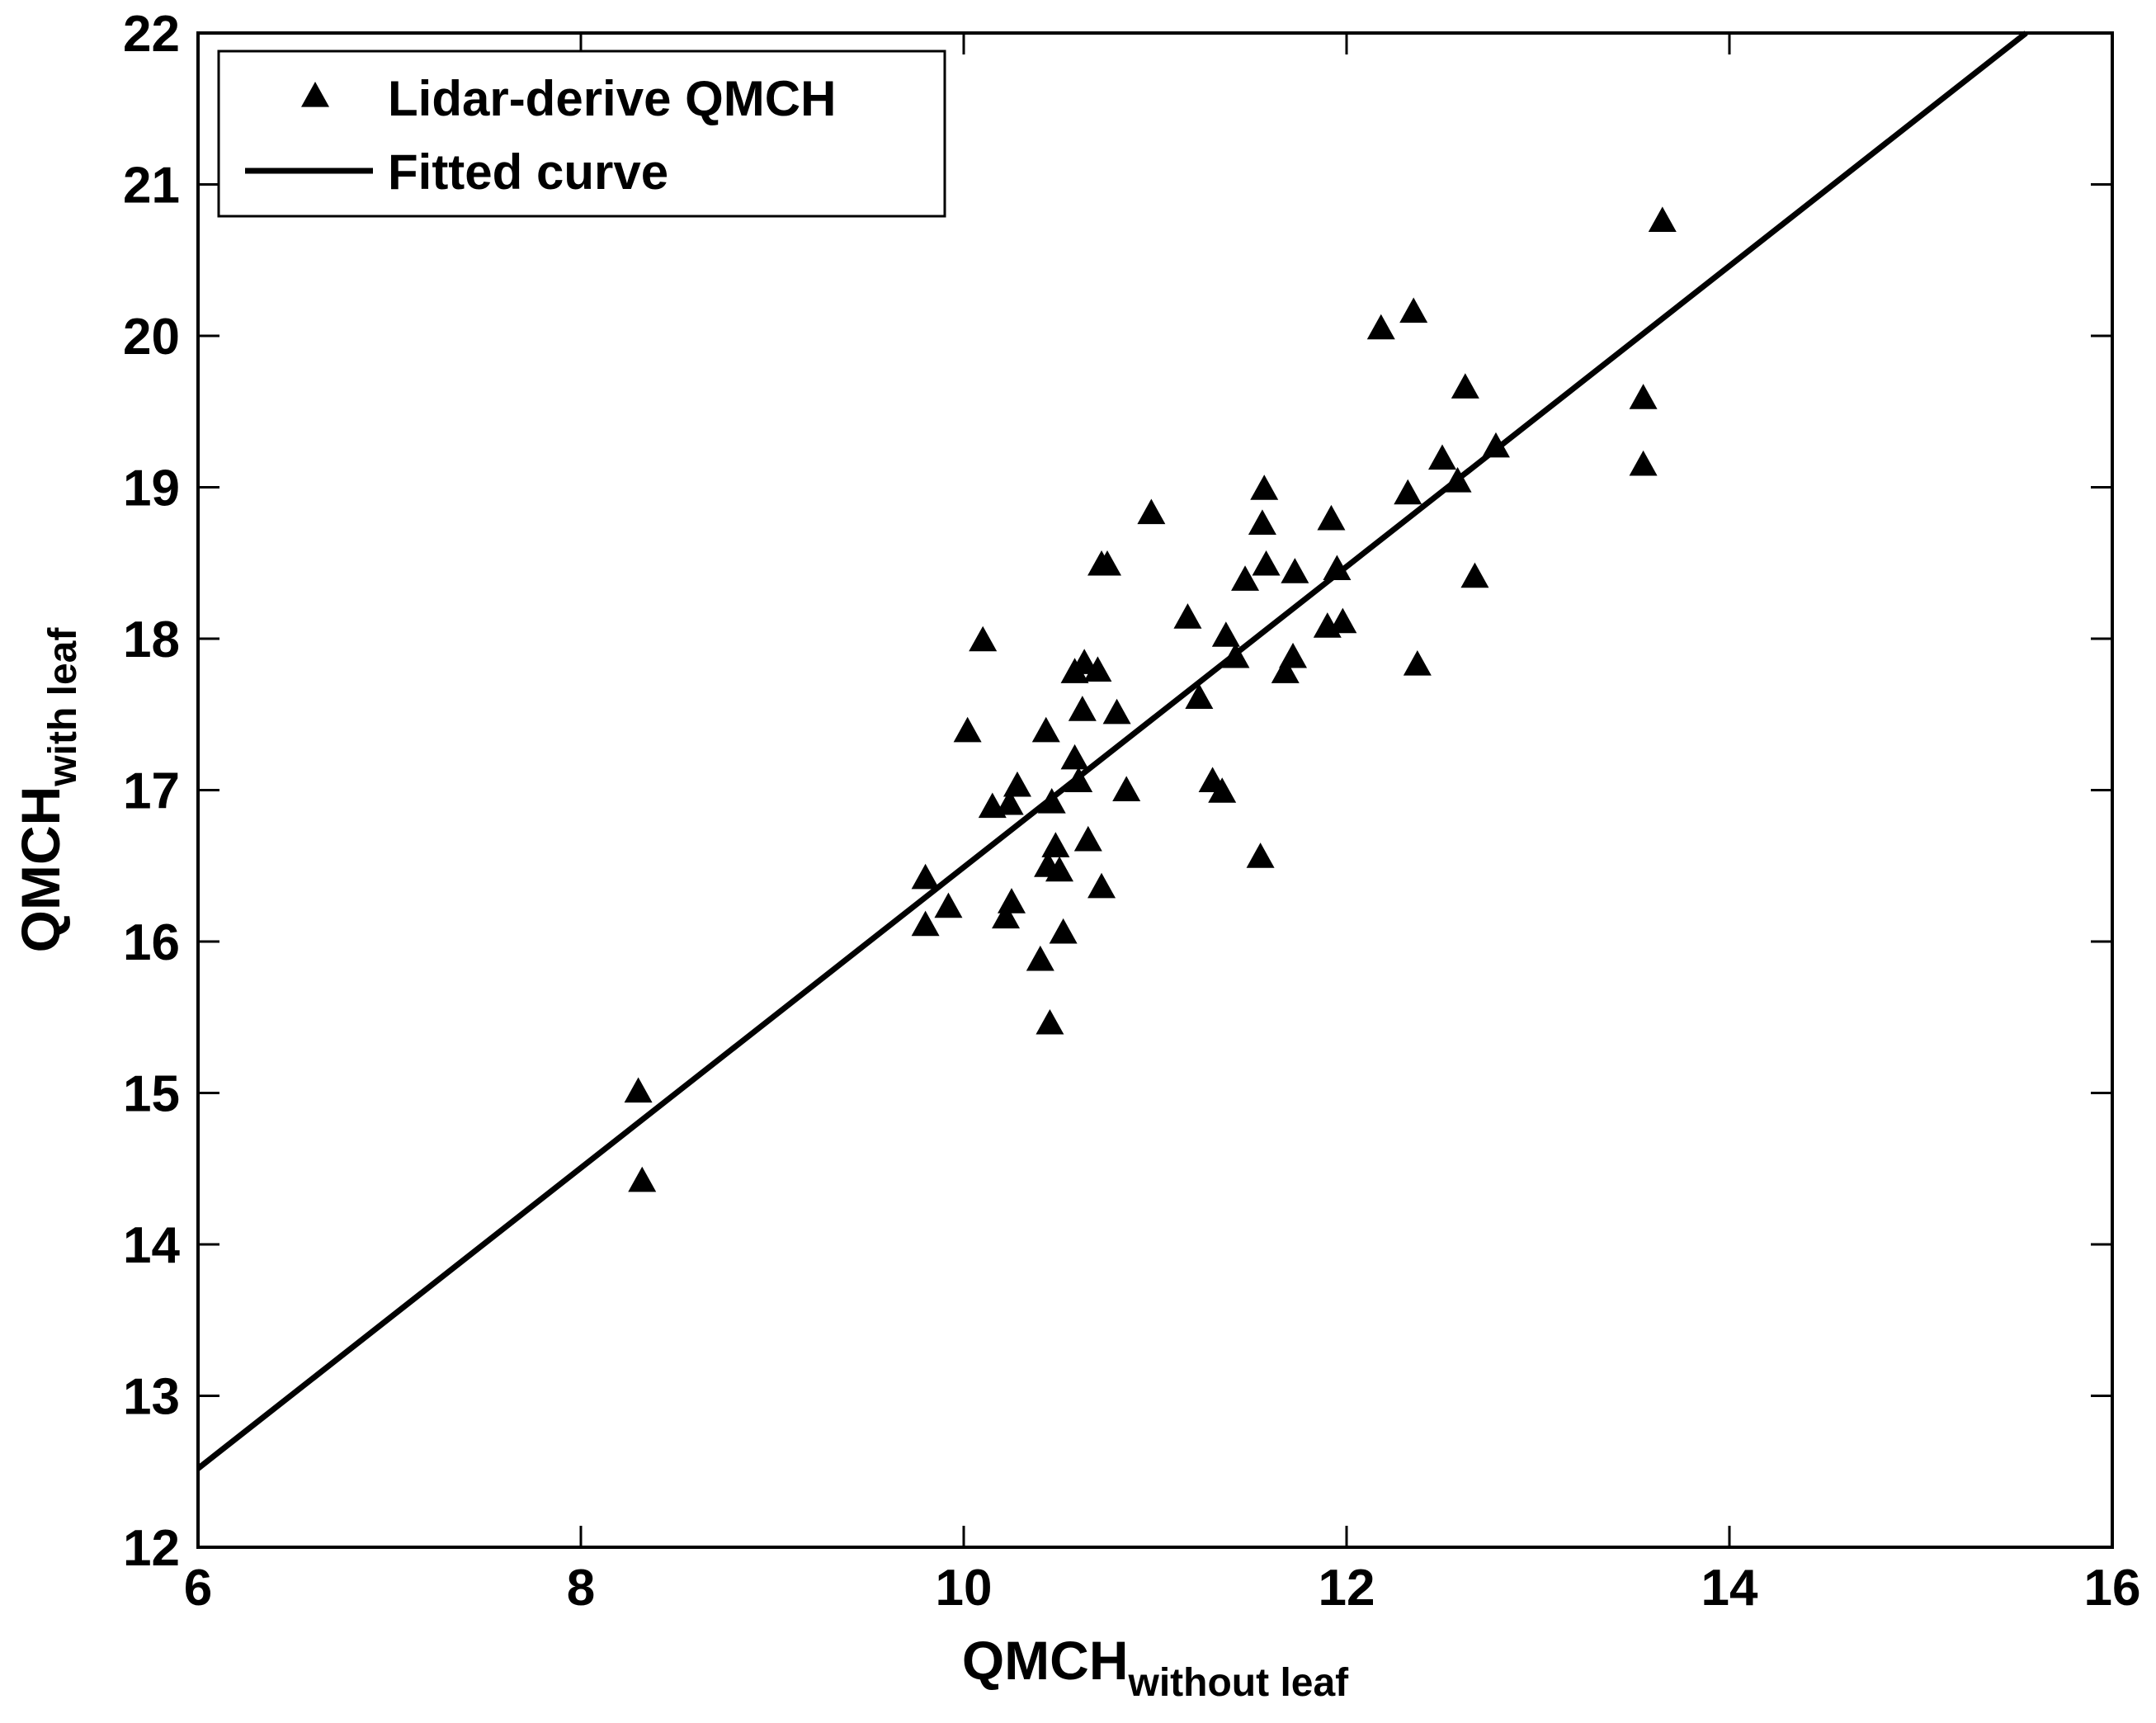  I want to click on y-tick-label: 15, so click(151, 1095).